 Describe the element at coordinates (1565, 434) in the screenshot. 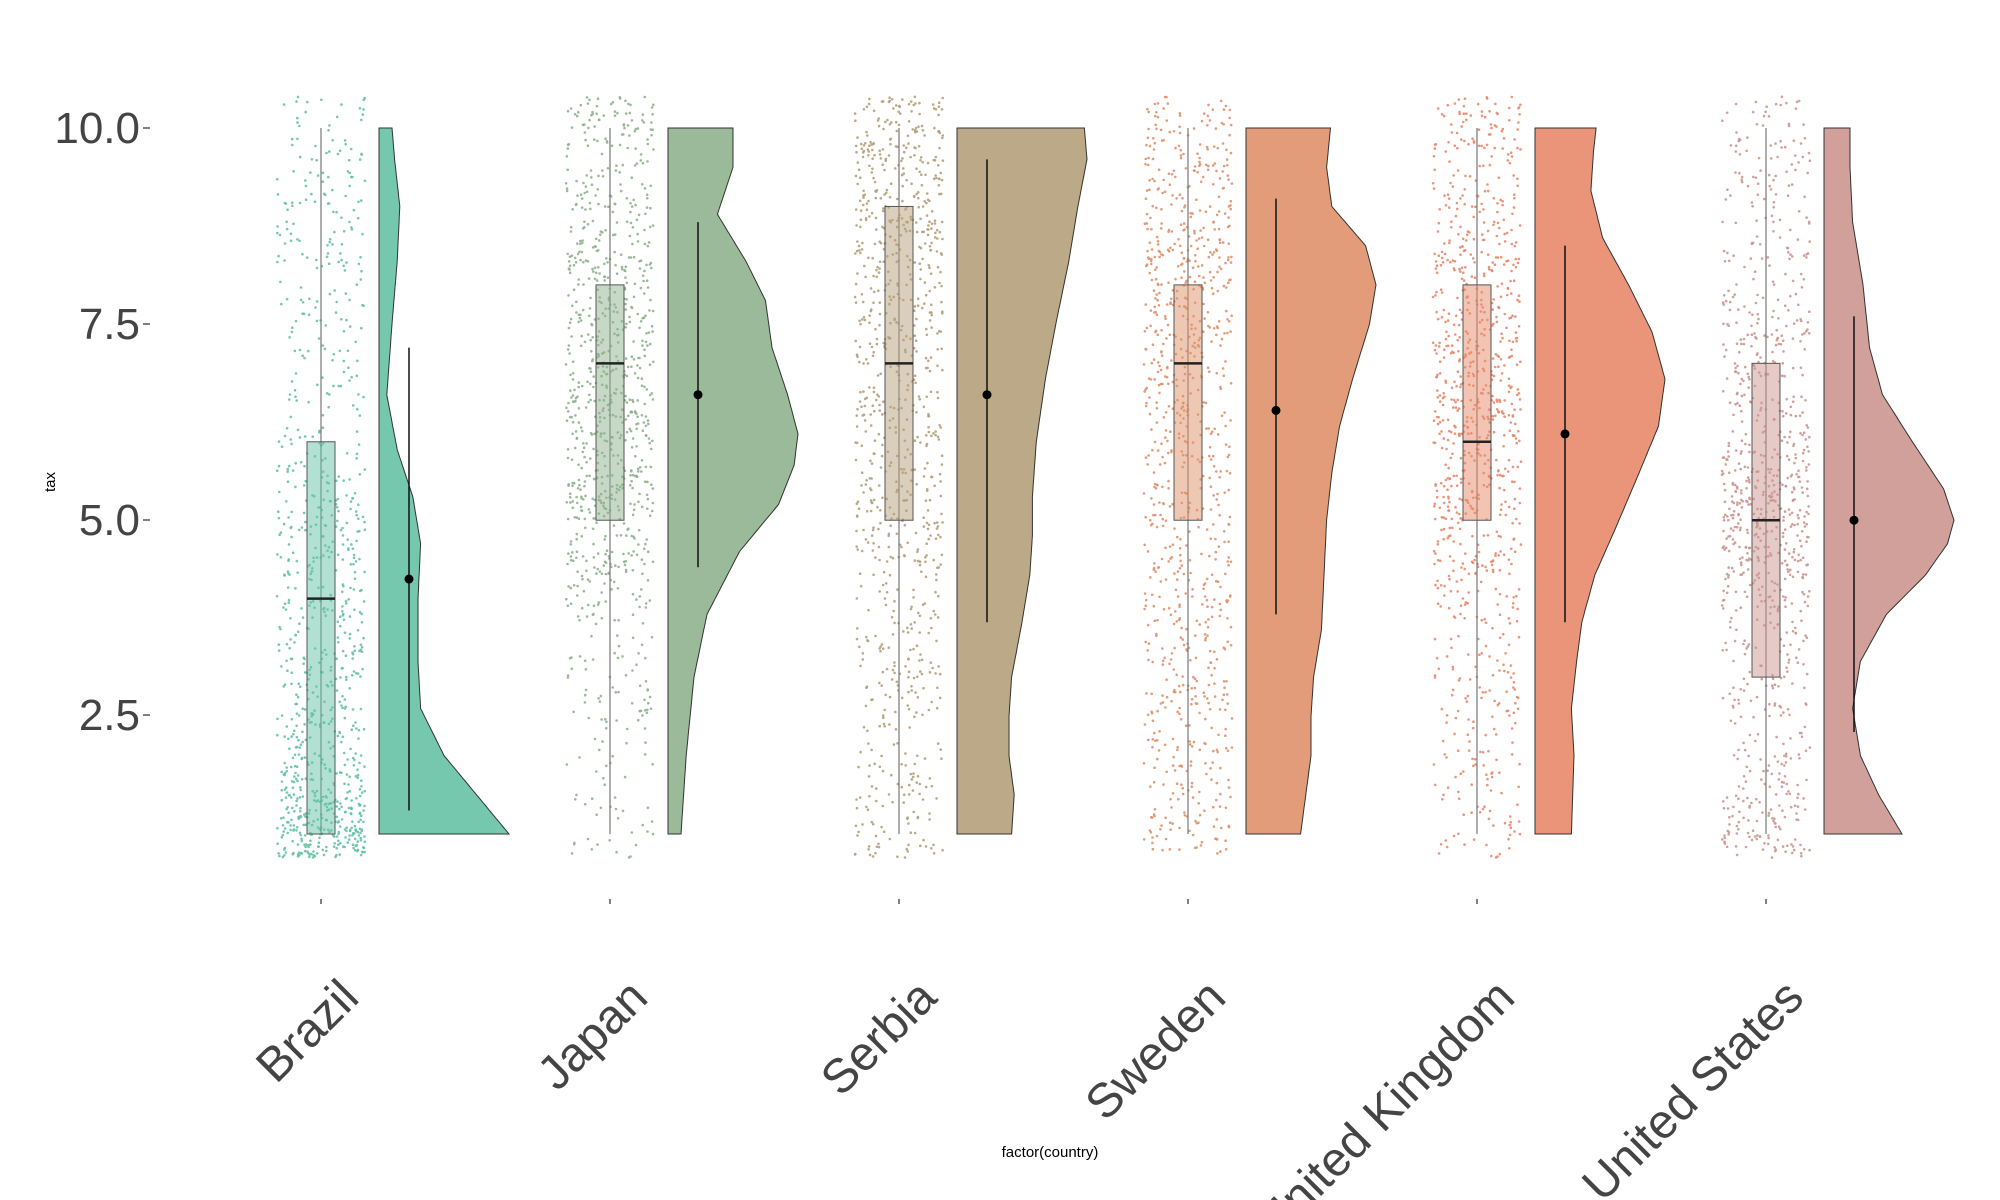

I see `mean-point` at that location.